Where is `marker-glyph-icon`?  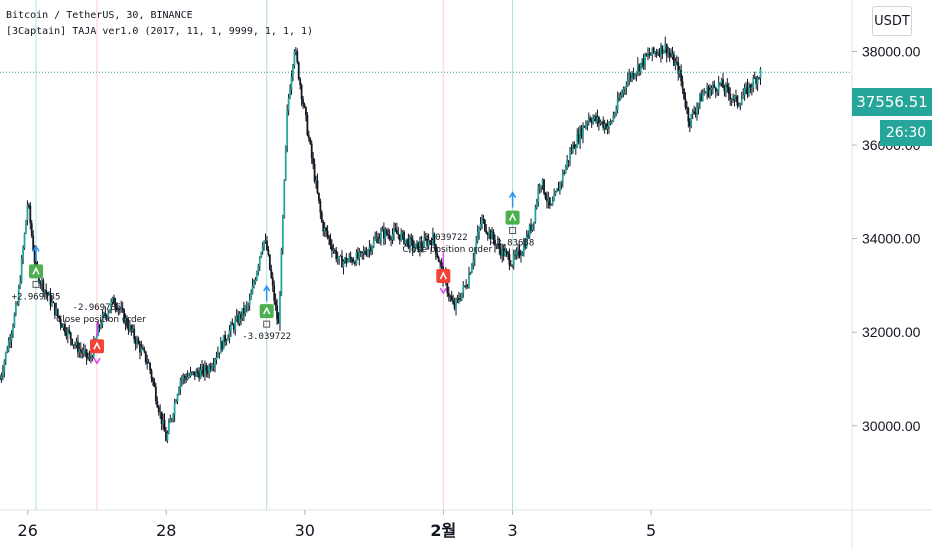 marker-glyph-icon is located at coordinates (512, 216).